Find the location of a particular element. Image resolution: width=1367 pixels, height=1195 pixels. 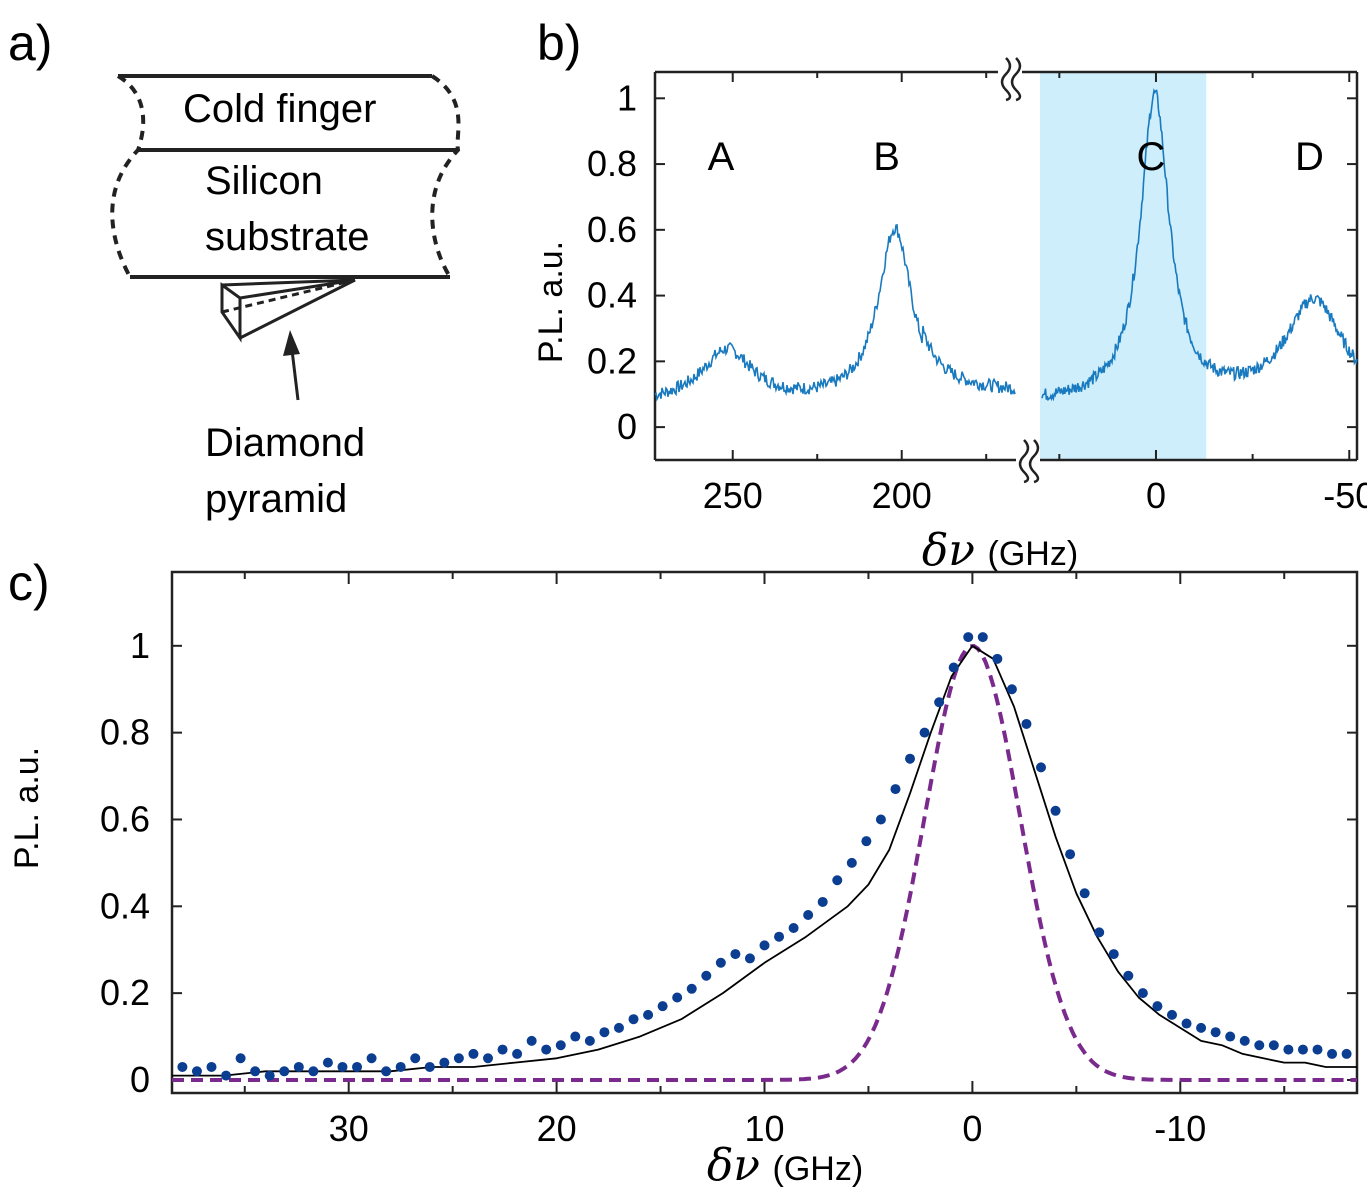

b-y-tick-label: 0 is located at coordinates (627, 426).